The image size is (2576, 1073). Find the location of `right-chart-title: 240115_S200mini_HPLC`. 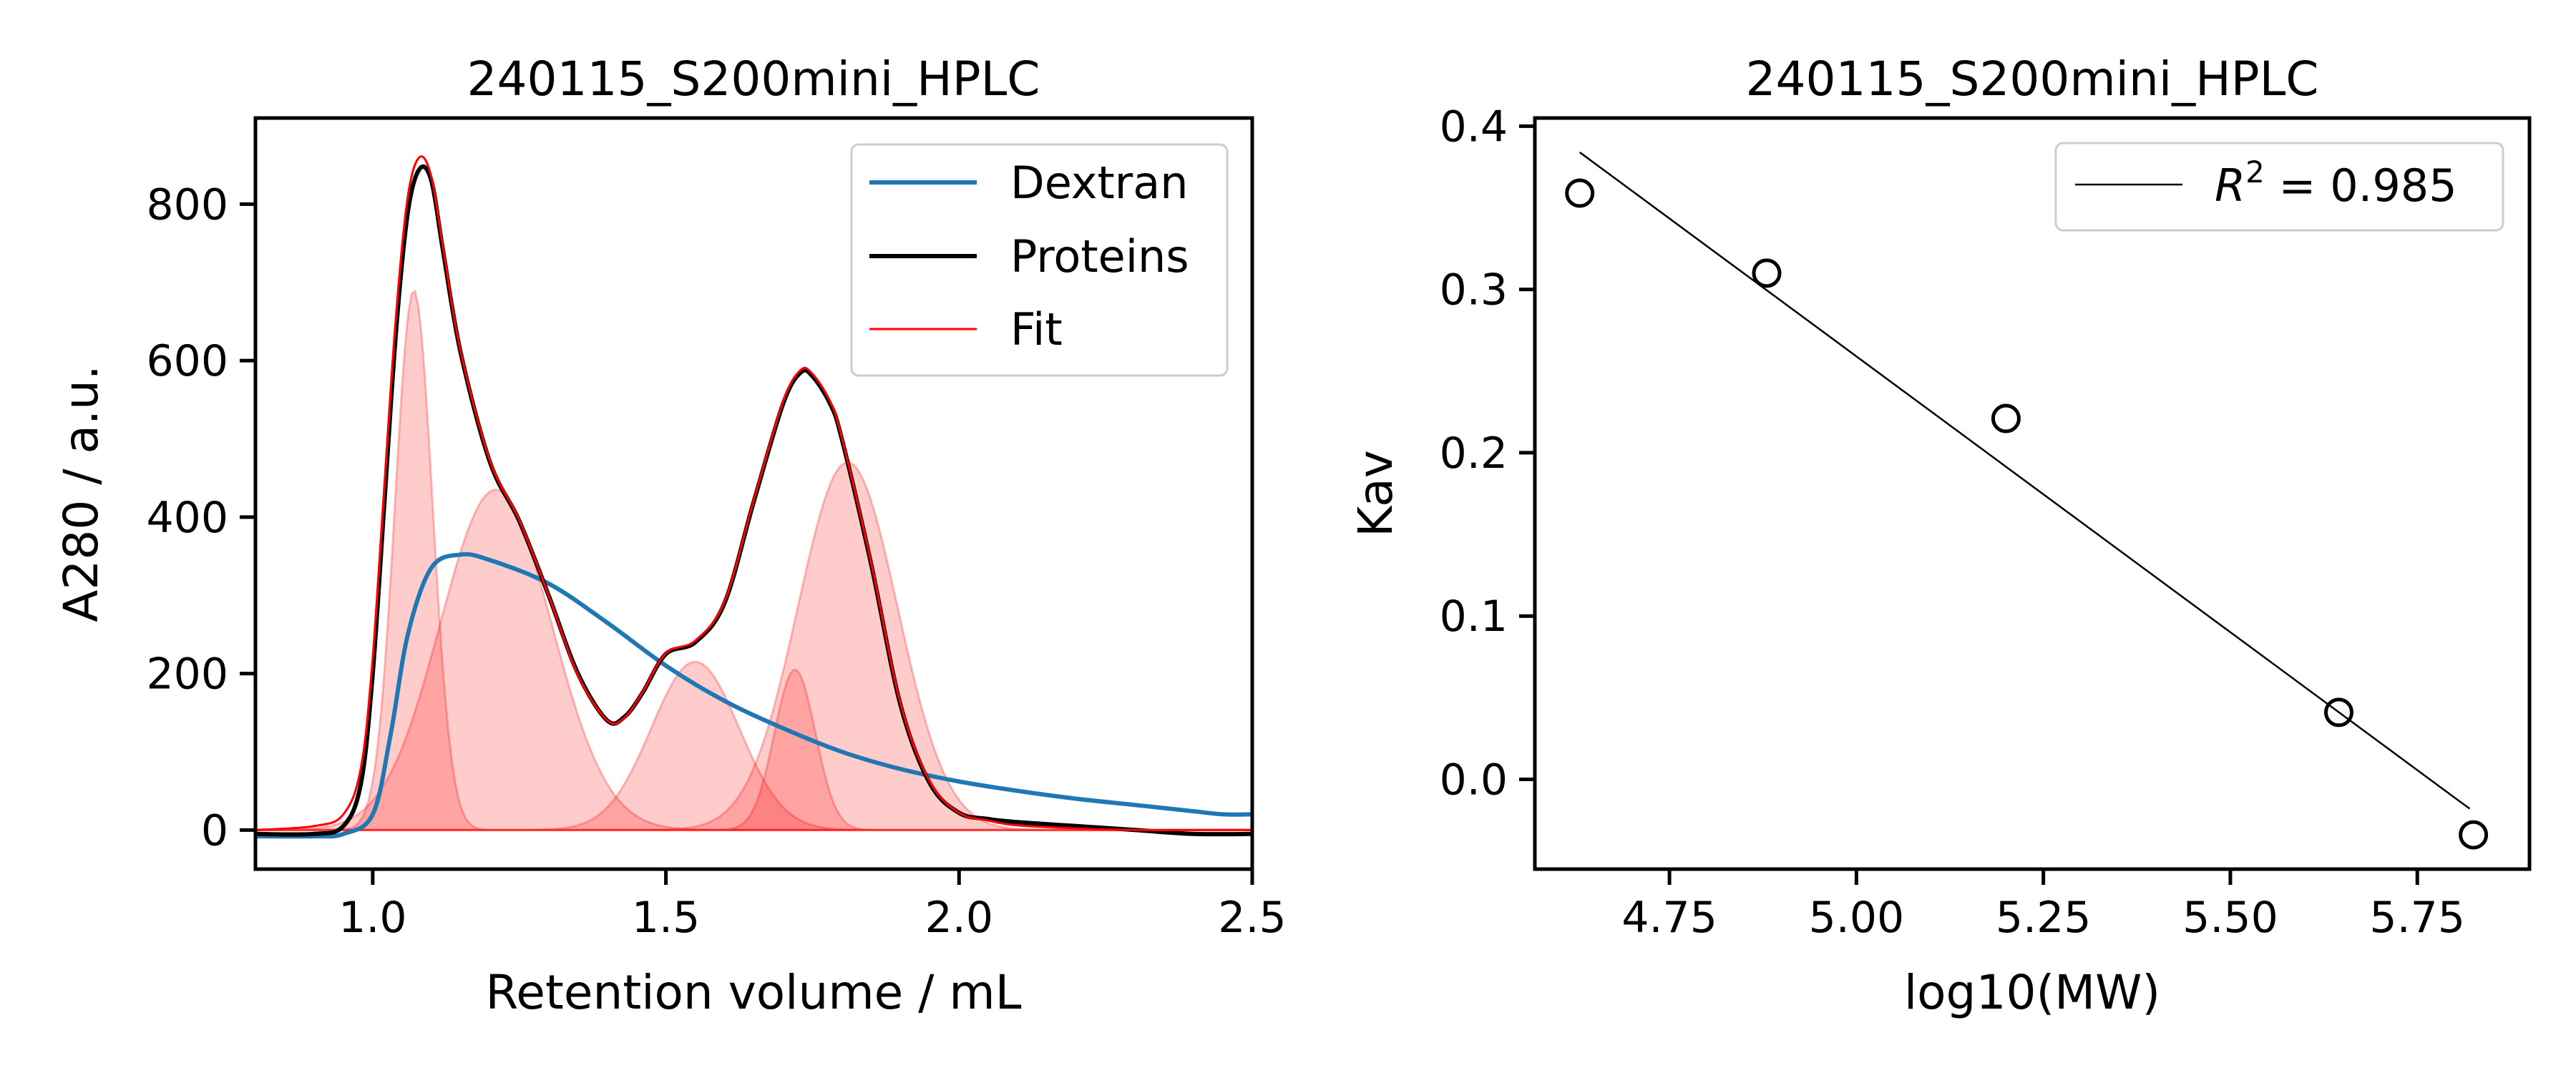

right-chart-title: 240115_S200mini_HPLC is located at coordinates (2032, 79).